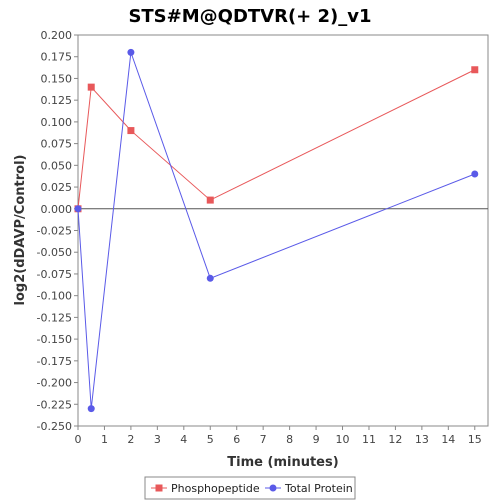 This screenshot has width=500, height=500. Describe the element at coordinates (157, 439) in the screenshot. I see `x-tick-label: 3` at that location.